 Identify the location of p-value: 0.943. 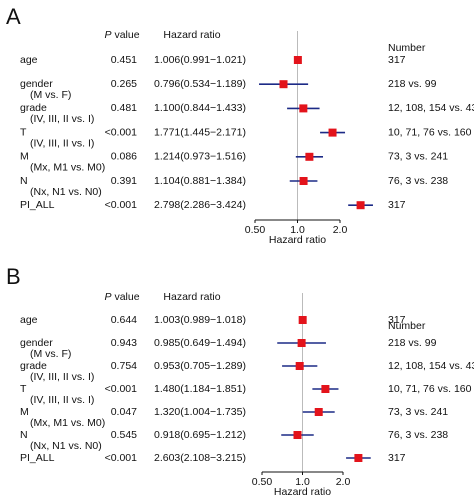
(124, 343).